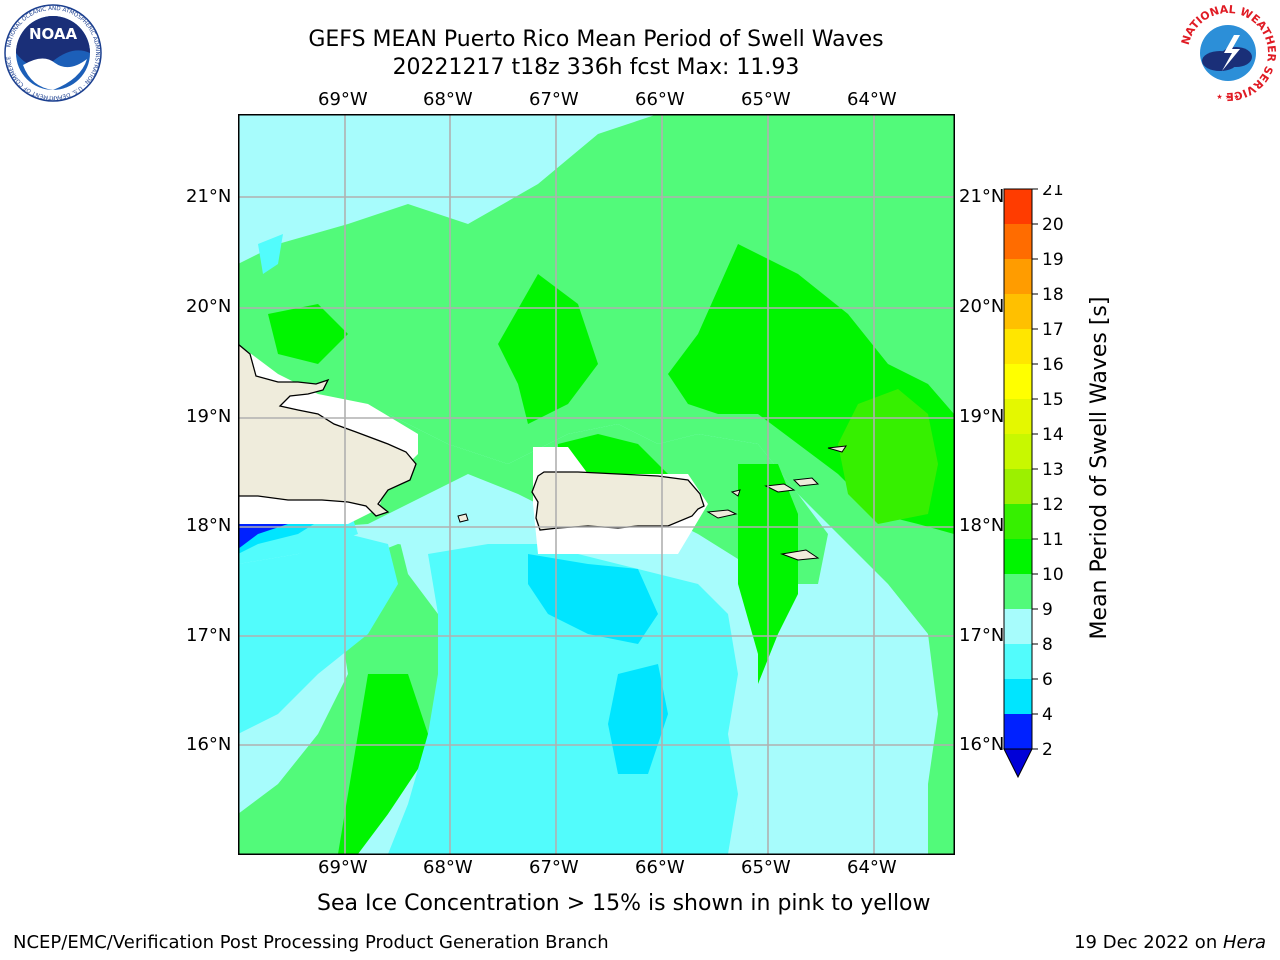 The height and width of the screenshot is (960, 1280). Describe the element at coordinates (318, 634) in the screenshot. I see `contour-6-8s-southwest` at that location.